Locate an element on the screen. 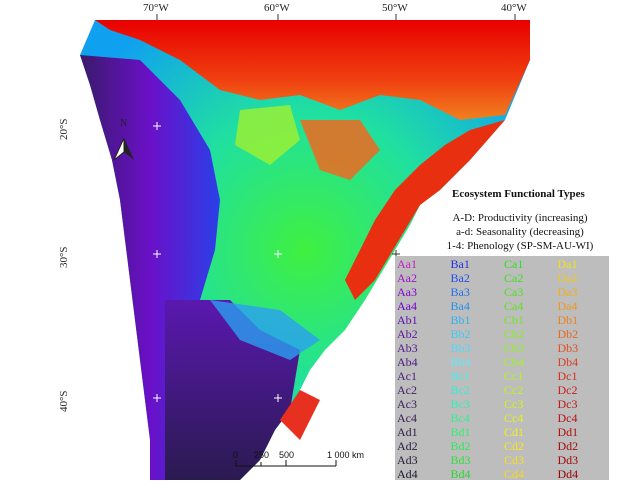 The height and width of the screenshot is (494, 640). longitude-ticks is located at coordinates (336, 17).